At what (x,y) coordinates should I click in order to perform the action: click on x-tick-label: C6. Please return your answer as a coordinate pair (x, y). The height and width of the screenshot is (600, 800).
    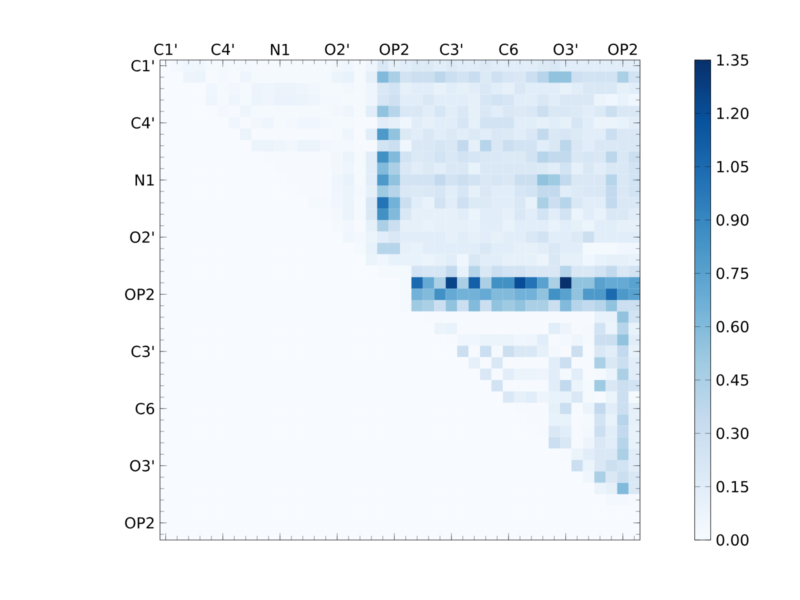
    Looking at the image, I should click on (508, 50).